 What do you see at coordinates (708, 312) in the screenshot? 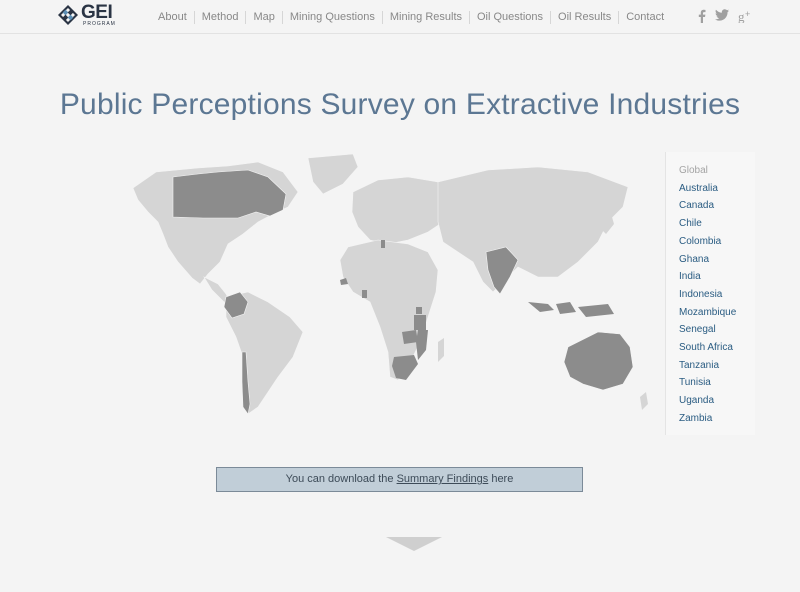
I see `country-item: Mozambique` at bounding box center [708, 312].